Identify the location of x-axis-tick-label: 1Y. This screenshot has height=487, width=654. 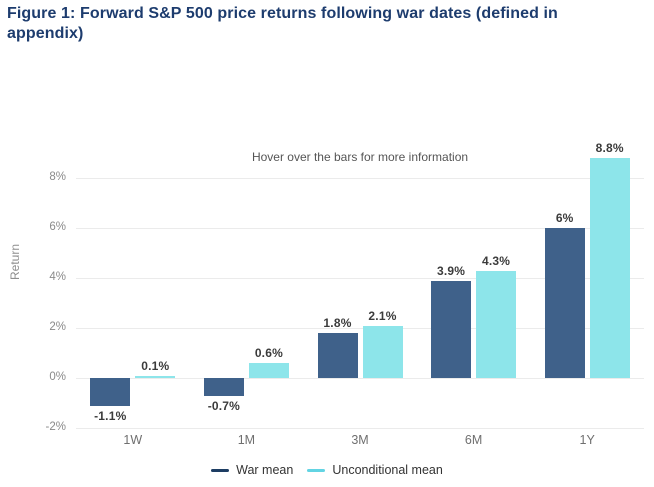
(587, 440).